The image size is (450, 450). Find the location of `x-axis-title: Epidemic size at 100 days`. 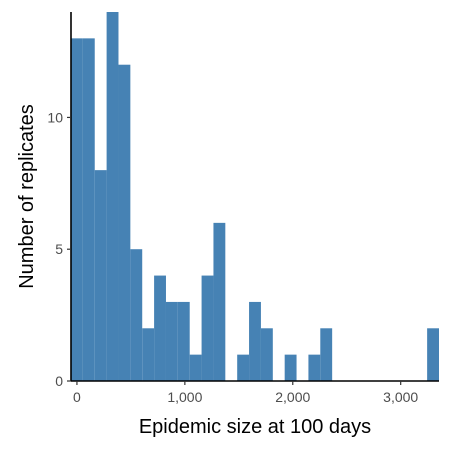

x-axis-title: Epidemic size at 100 days is located at coordinates (255, 427).